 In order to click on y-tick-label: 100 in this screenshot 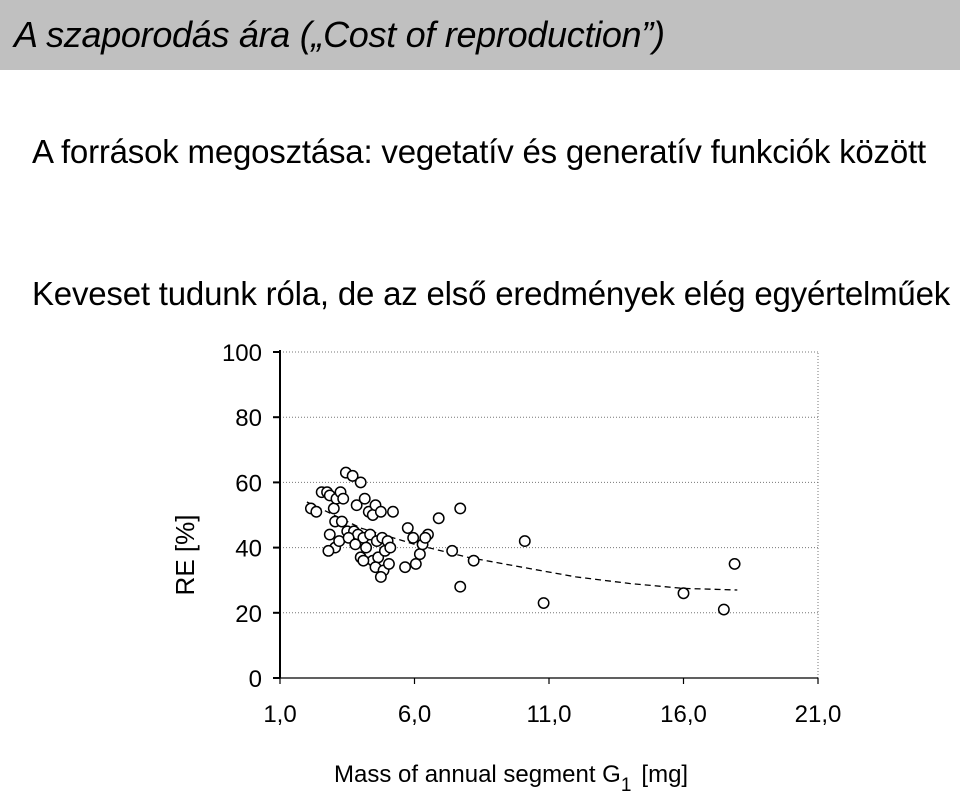, I will do `click(242, 353)`.